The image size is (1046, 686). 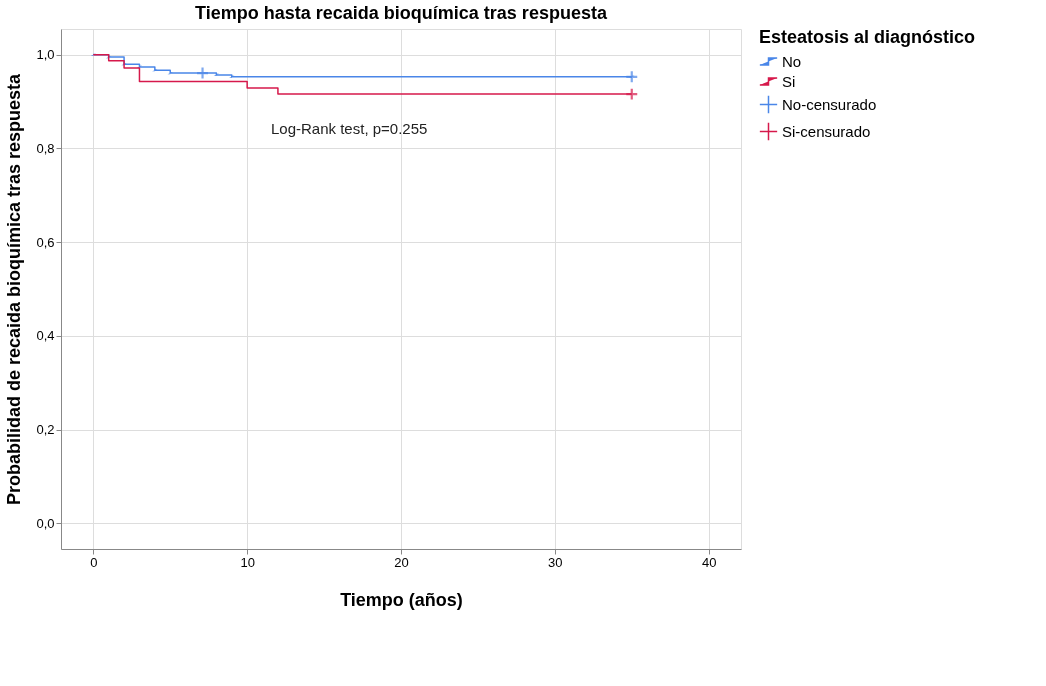 What do you see at coordinates (45, 336) in the screenshot?
I see `y-tick-label: 0,4` at bounding box center [45, 336].